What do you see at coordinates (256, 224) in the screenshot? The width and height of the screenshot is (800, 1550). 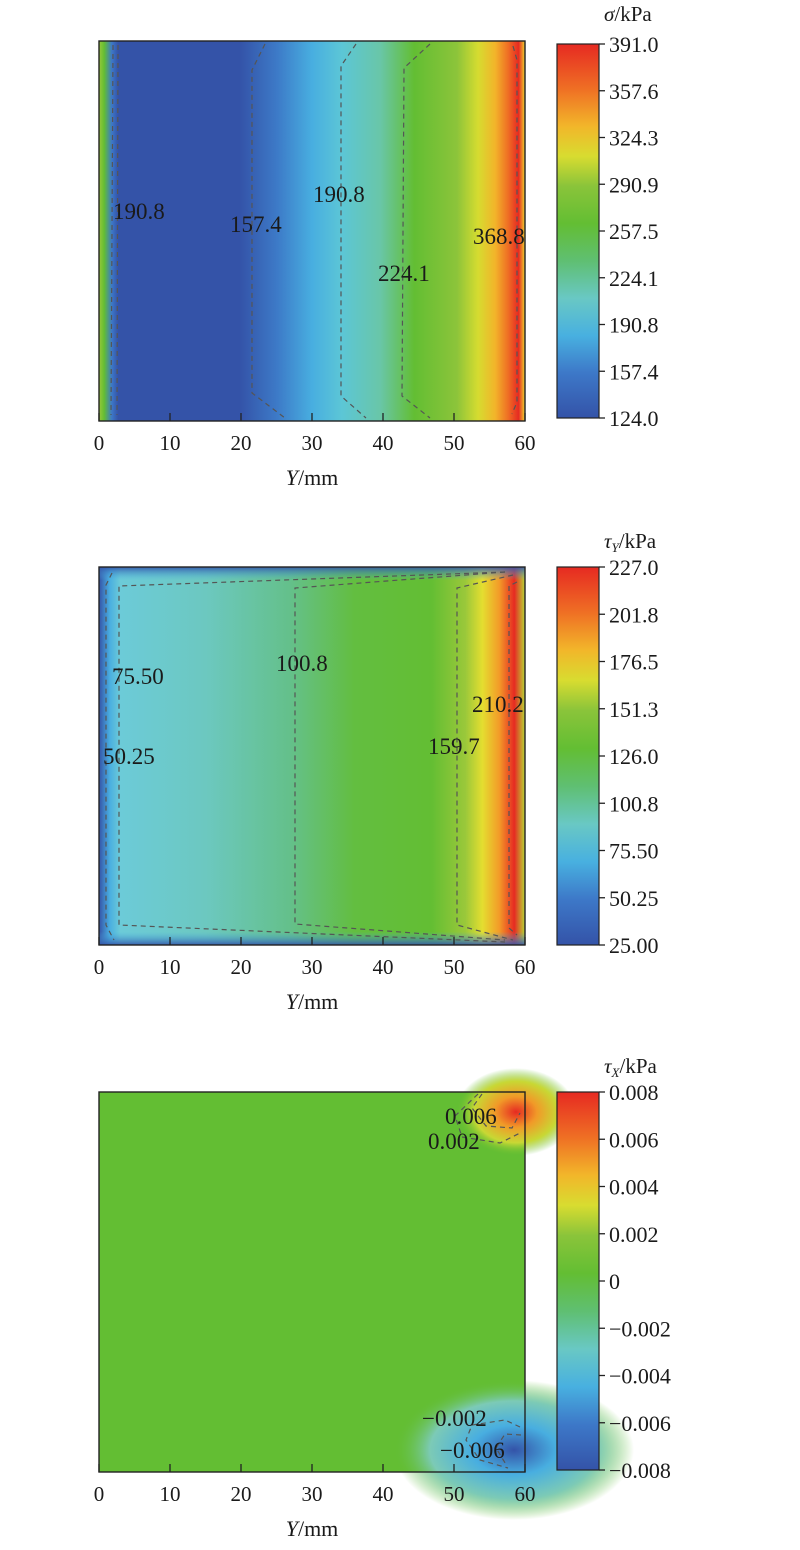 I see `contour-label: 157.4` at bounding box center [256, 224].